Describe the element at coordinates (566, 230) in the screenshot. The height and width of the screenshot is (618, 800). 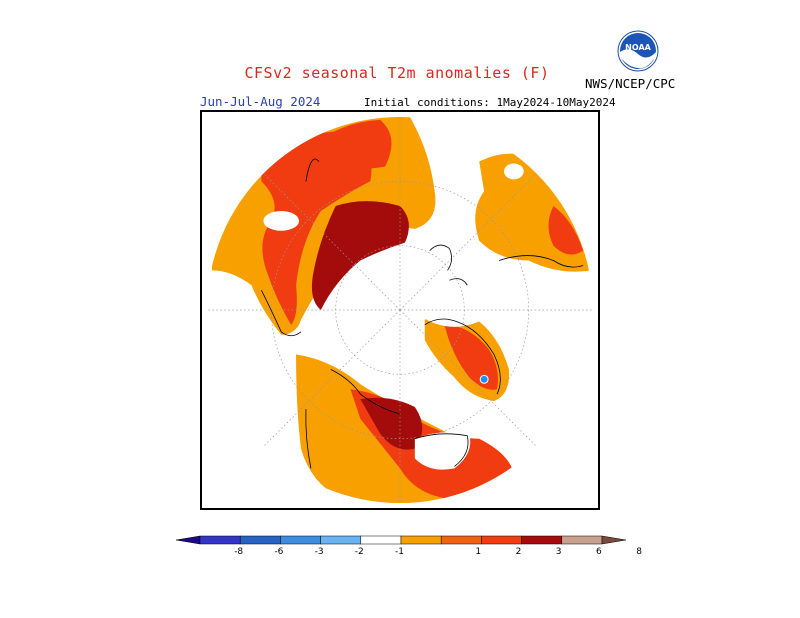
I see `anomaly-region-alaska` at that location.